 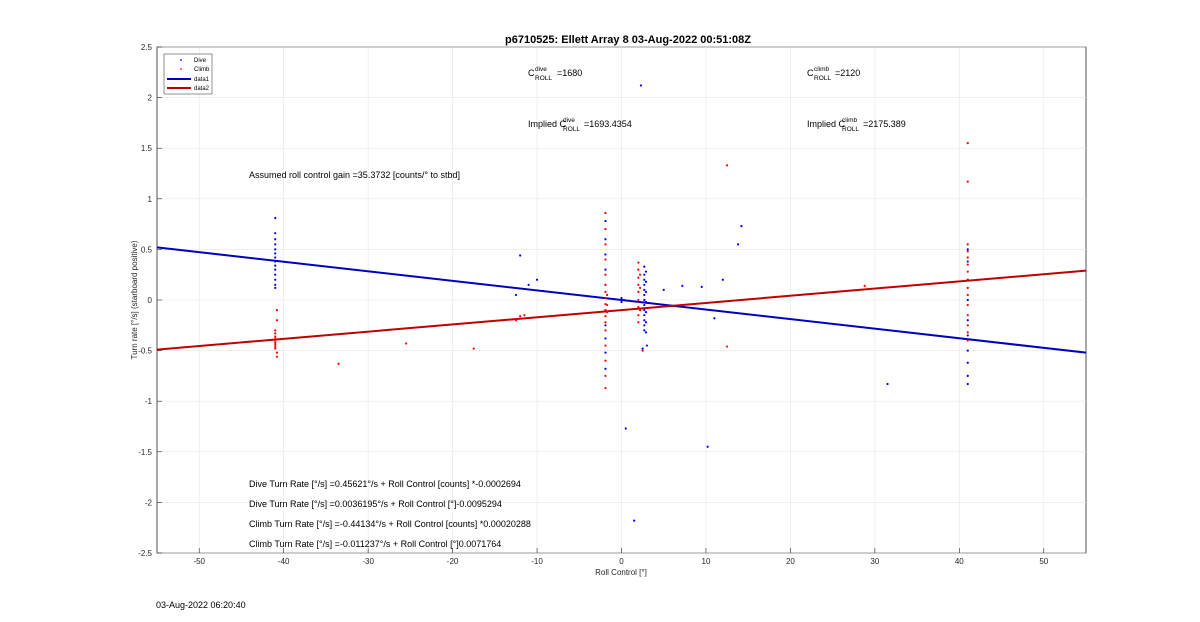 I want to click on annotation-implied-climb: Implied C climb ROLL =2175.389, so click(x=856, y=125).